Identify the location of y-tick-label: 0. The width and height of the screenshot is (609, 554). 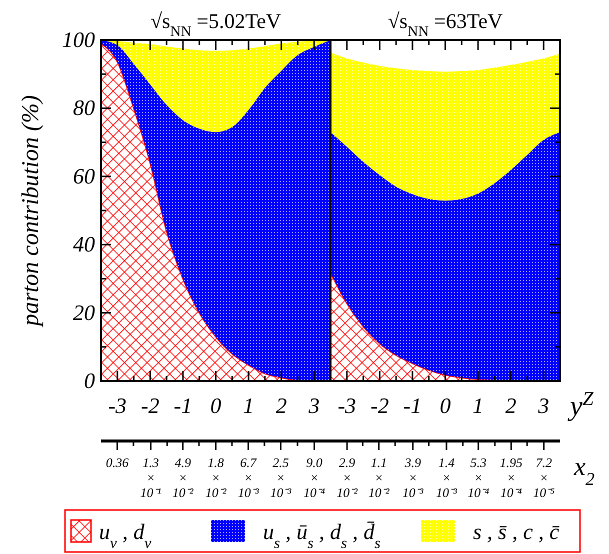
(89, 380).